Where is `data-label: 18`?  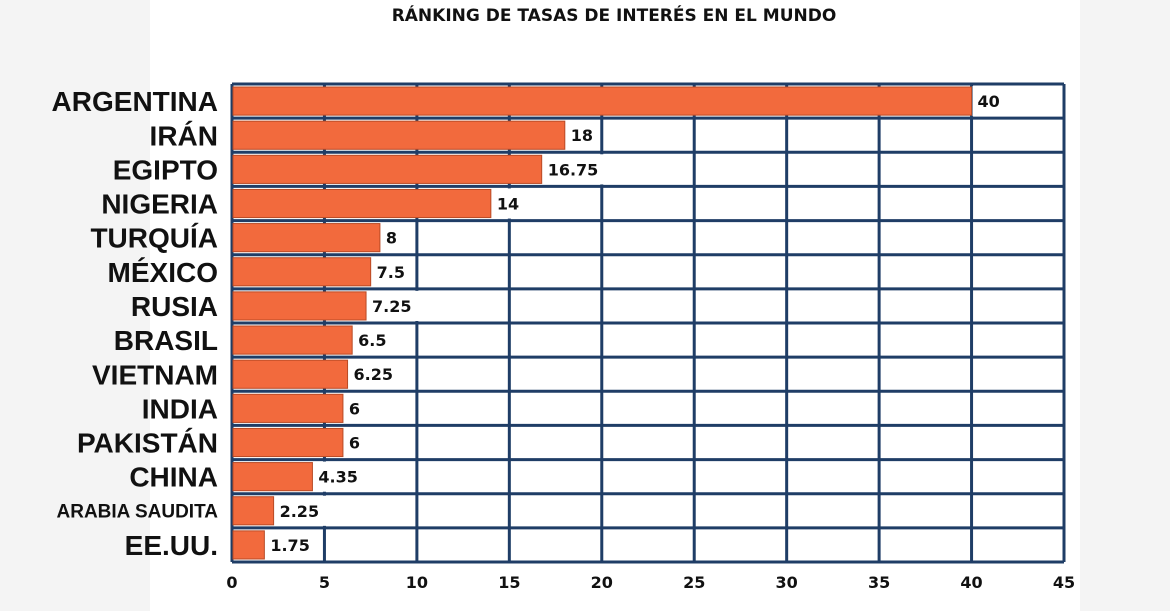 data-label: 18 is located at coordinates (582, 135).